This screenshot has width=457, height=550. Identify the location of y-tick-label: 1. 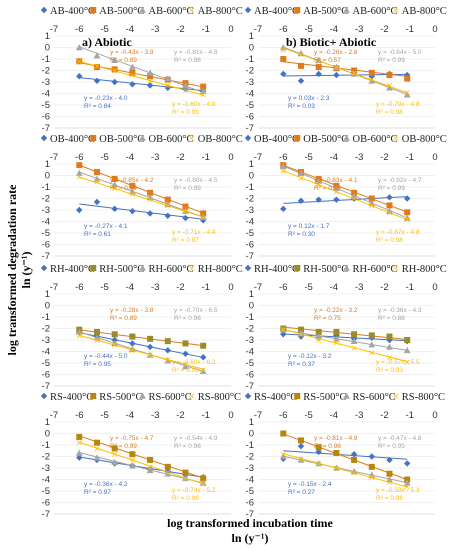
(251, 422).